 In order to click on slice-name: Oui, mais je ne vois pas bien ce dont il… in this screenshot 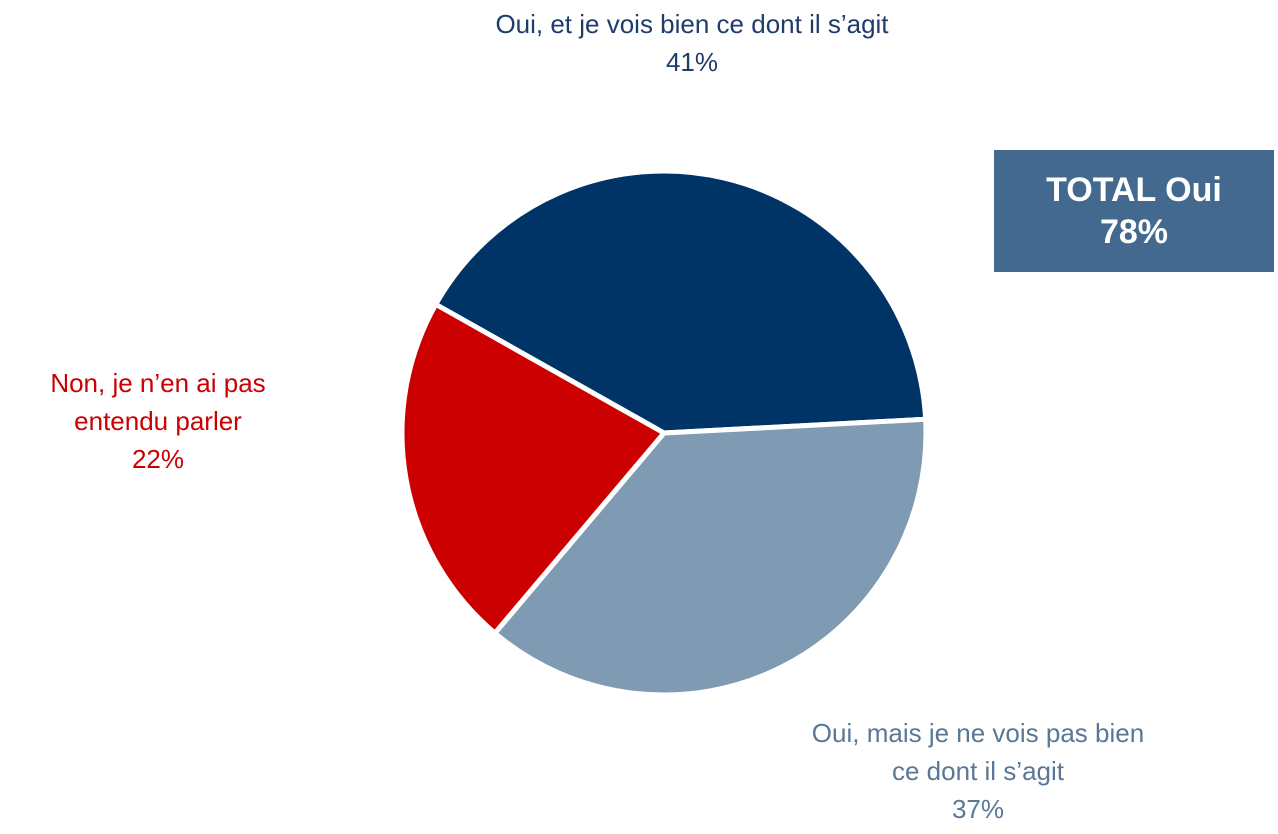, I will do `click(978, 752)`.